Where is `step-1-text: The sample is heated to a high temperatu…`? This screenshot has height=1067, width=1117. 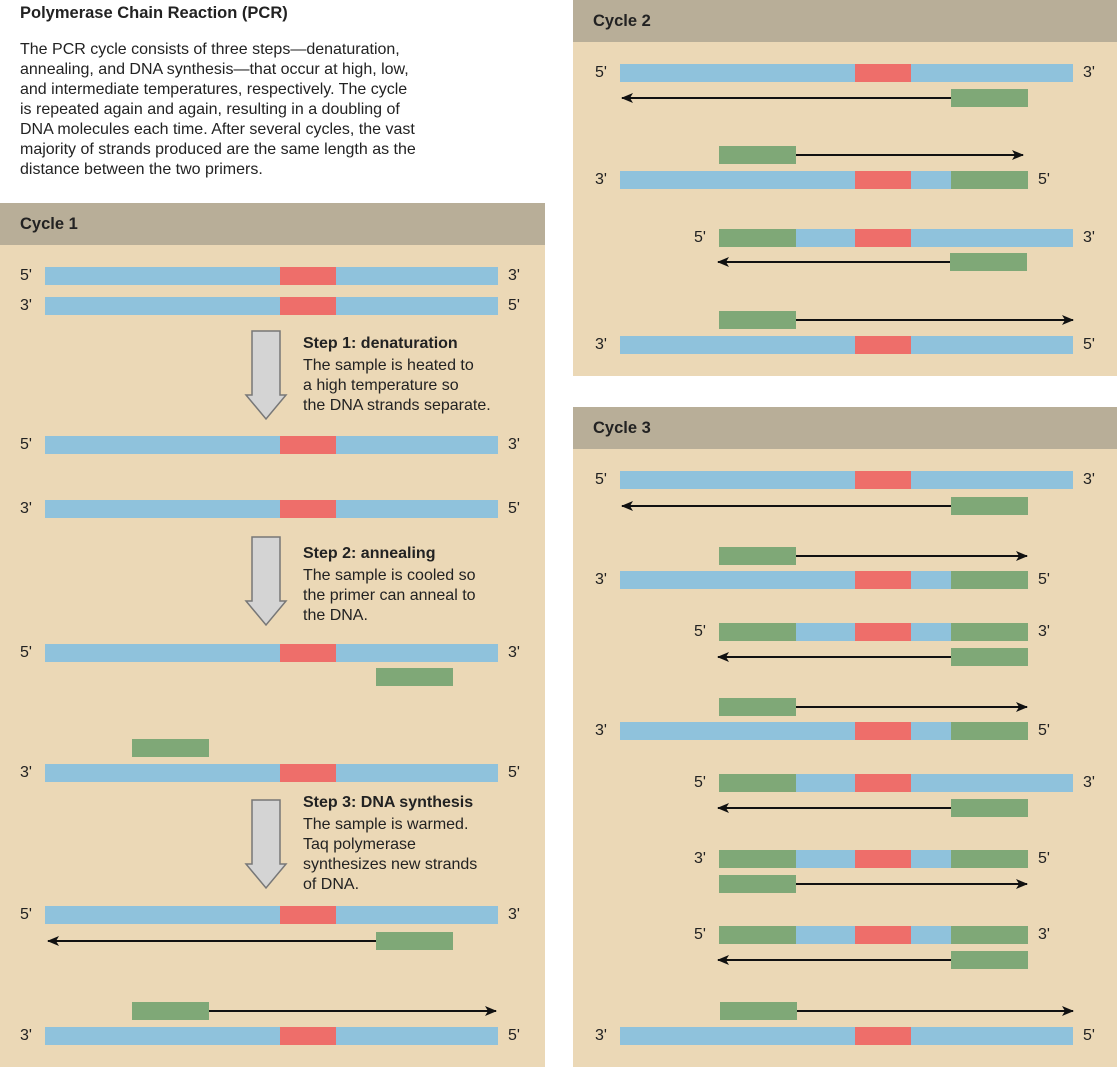
step-1-text: The sample is heated to a high temperatu… is located at coordinates (397, 385).